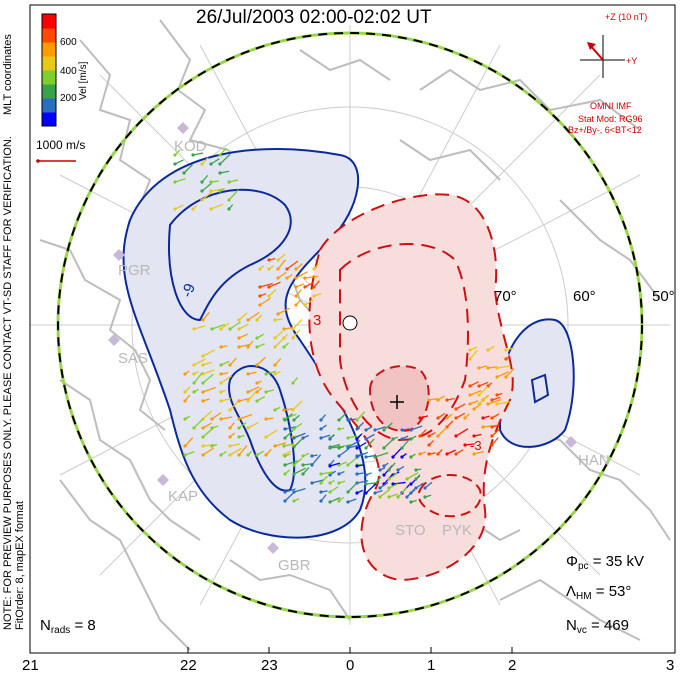 Image resolution: width=680 pixels, height=674 pixels. What do you see at coordinates (632, 61) in the screenshot?
I see `imf-y-label: +Y` at bounding box center [632, 61].